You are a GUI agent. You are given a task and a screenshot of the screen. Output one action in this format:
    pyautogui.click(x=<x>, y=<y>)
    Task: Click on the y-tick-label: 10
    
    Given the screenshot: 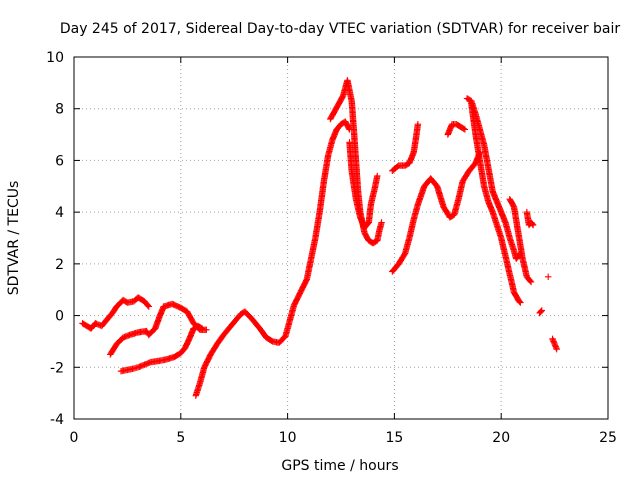 What is the action you would take?
    pyautogui.click(x=55, y=58)
    